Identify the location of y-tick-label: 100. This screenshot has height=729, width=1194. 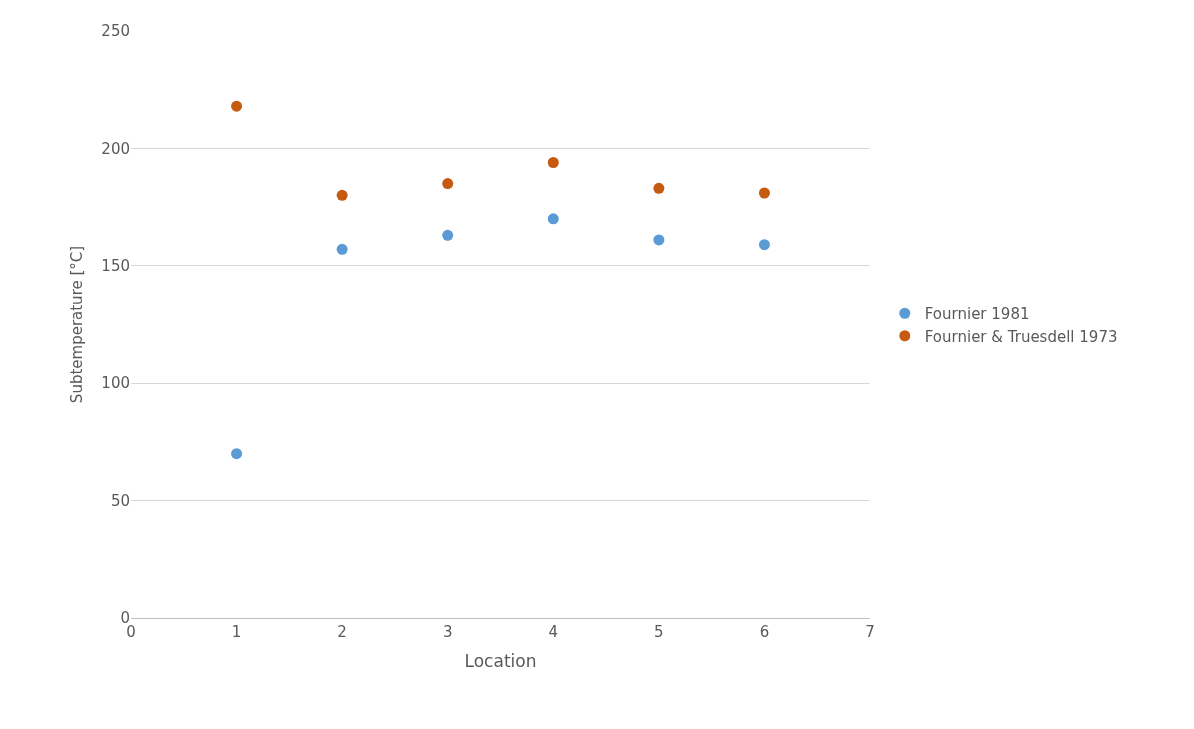
(115, 383).